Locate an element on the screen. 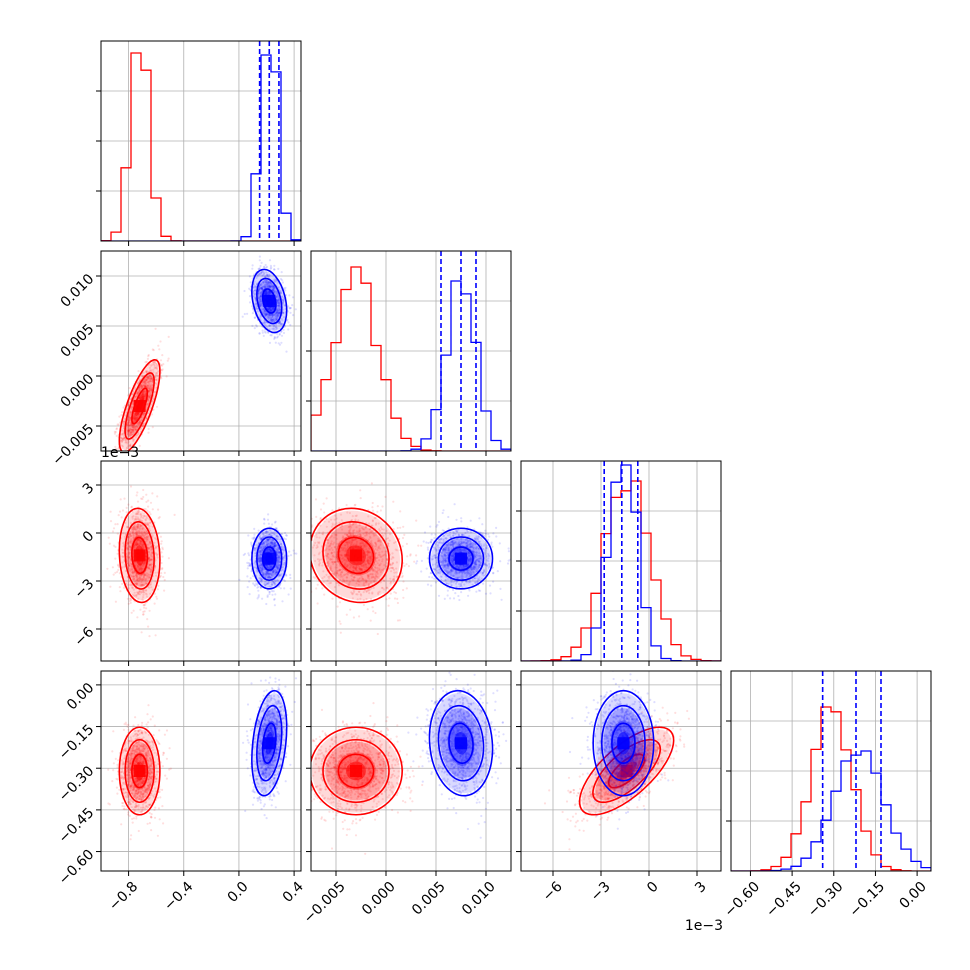  y-tick-label: −6 is located at coordinates (84, 637).